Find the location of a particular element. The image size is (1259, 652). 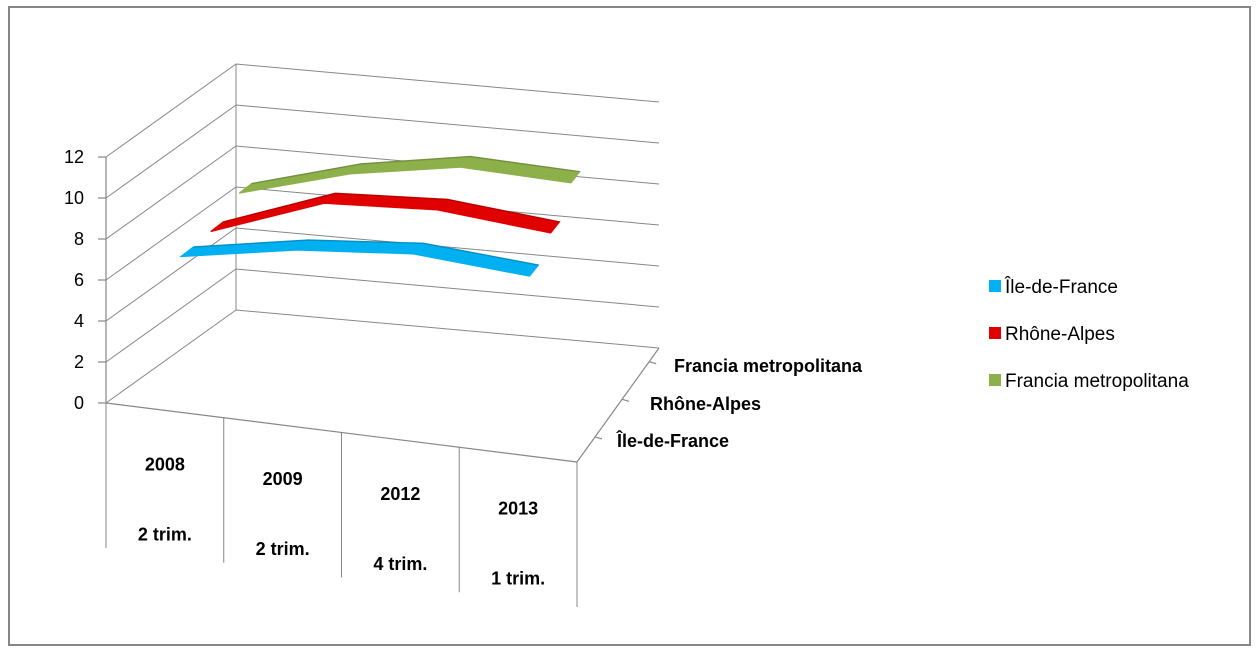

depth-axis-label: Île-de-France is located at coordinates (672, 440).